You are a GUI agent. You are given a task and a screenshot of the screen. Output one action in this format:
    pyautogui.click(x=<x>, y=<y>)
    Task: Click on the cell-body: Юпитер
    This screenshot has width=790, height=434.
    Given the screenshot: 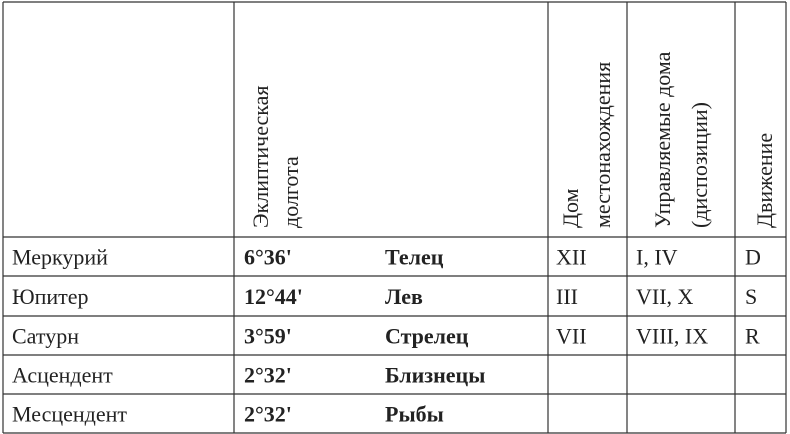 What is the action you would take?
    pyautogui.click(x=50, y=296)
    